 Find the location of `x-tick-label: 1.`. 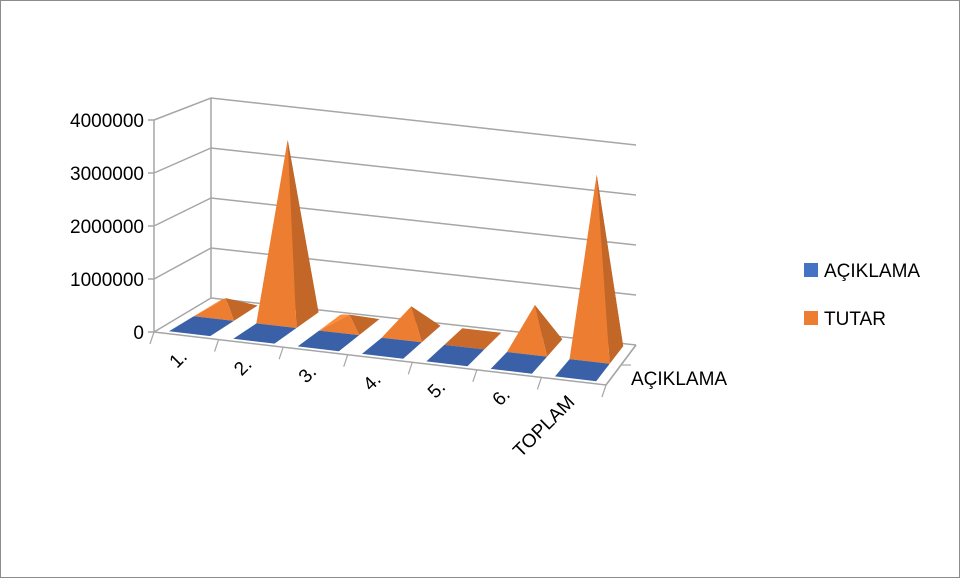

x-tick-label: 1. is located at coordinates (179, 359).